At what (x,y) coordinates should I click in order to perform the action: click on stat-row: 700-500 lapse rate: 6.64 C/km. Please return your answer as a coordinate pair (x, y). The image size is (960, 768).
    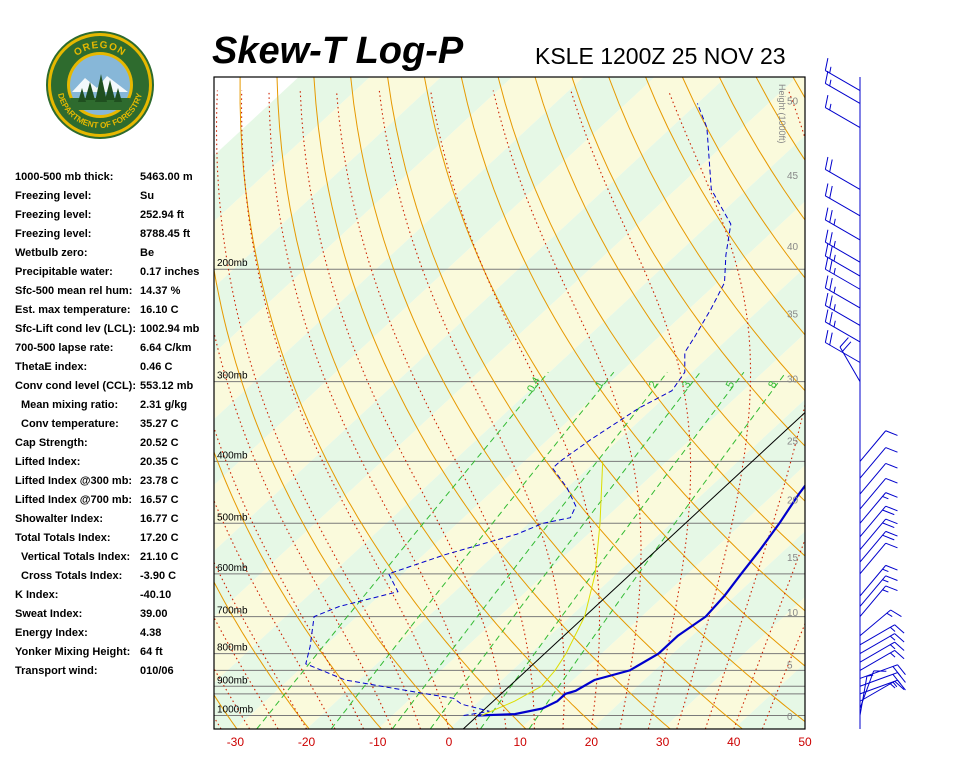
    Looking at the image, I should click on (112, 348).